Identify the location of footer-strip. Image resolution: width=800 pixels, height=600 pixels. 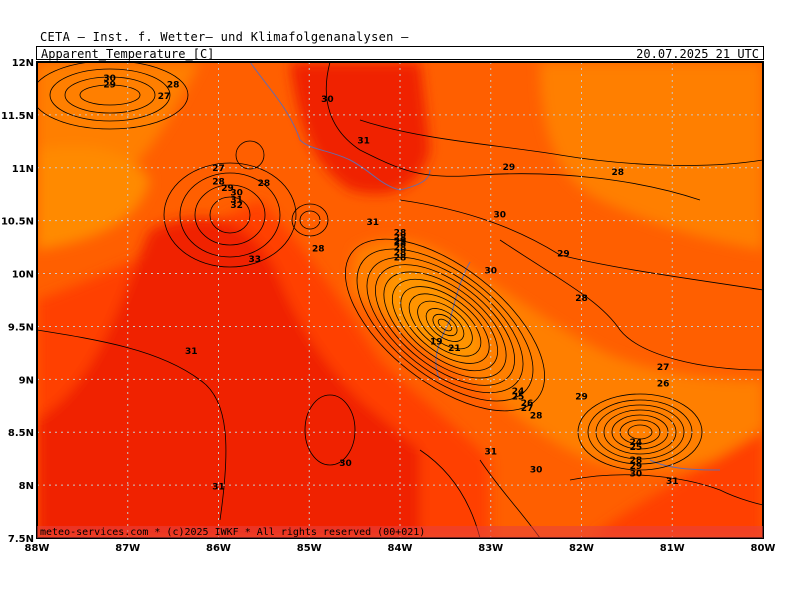
(400, 532).